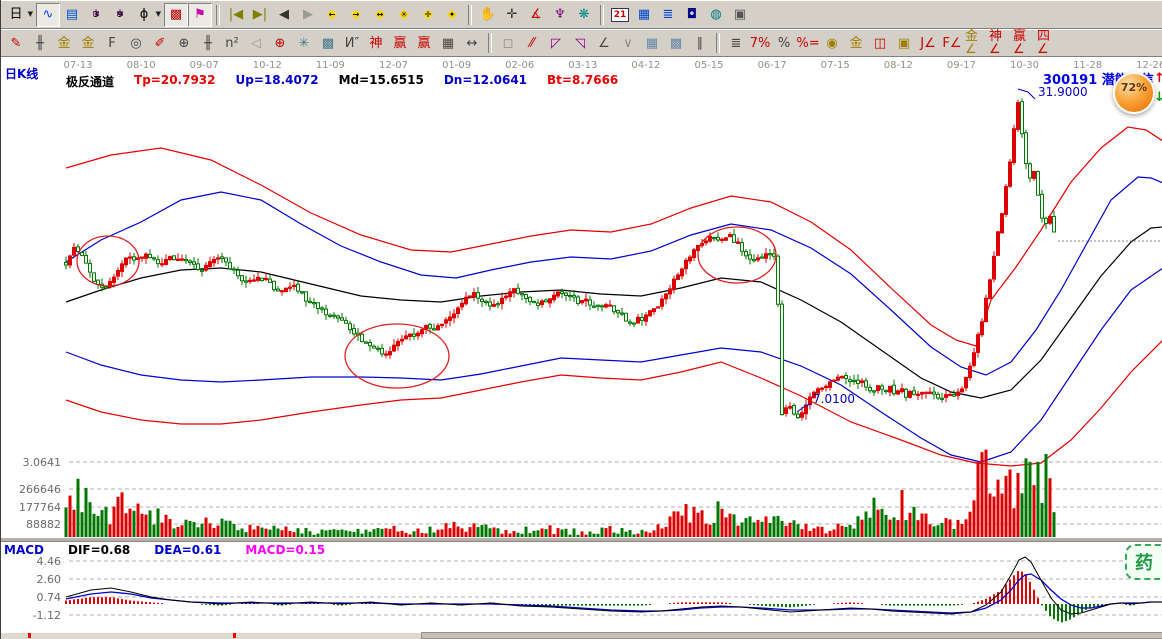 The image size is (1162, 639). I want to click on gold-gann-b-icon: 金, so click(88, 43).